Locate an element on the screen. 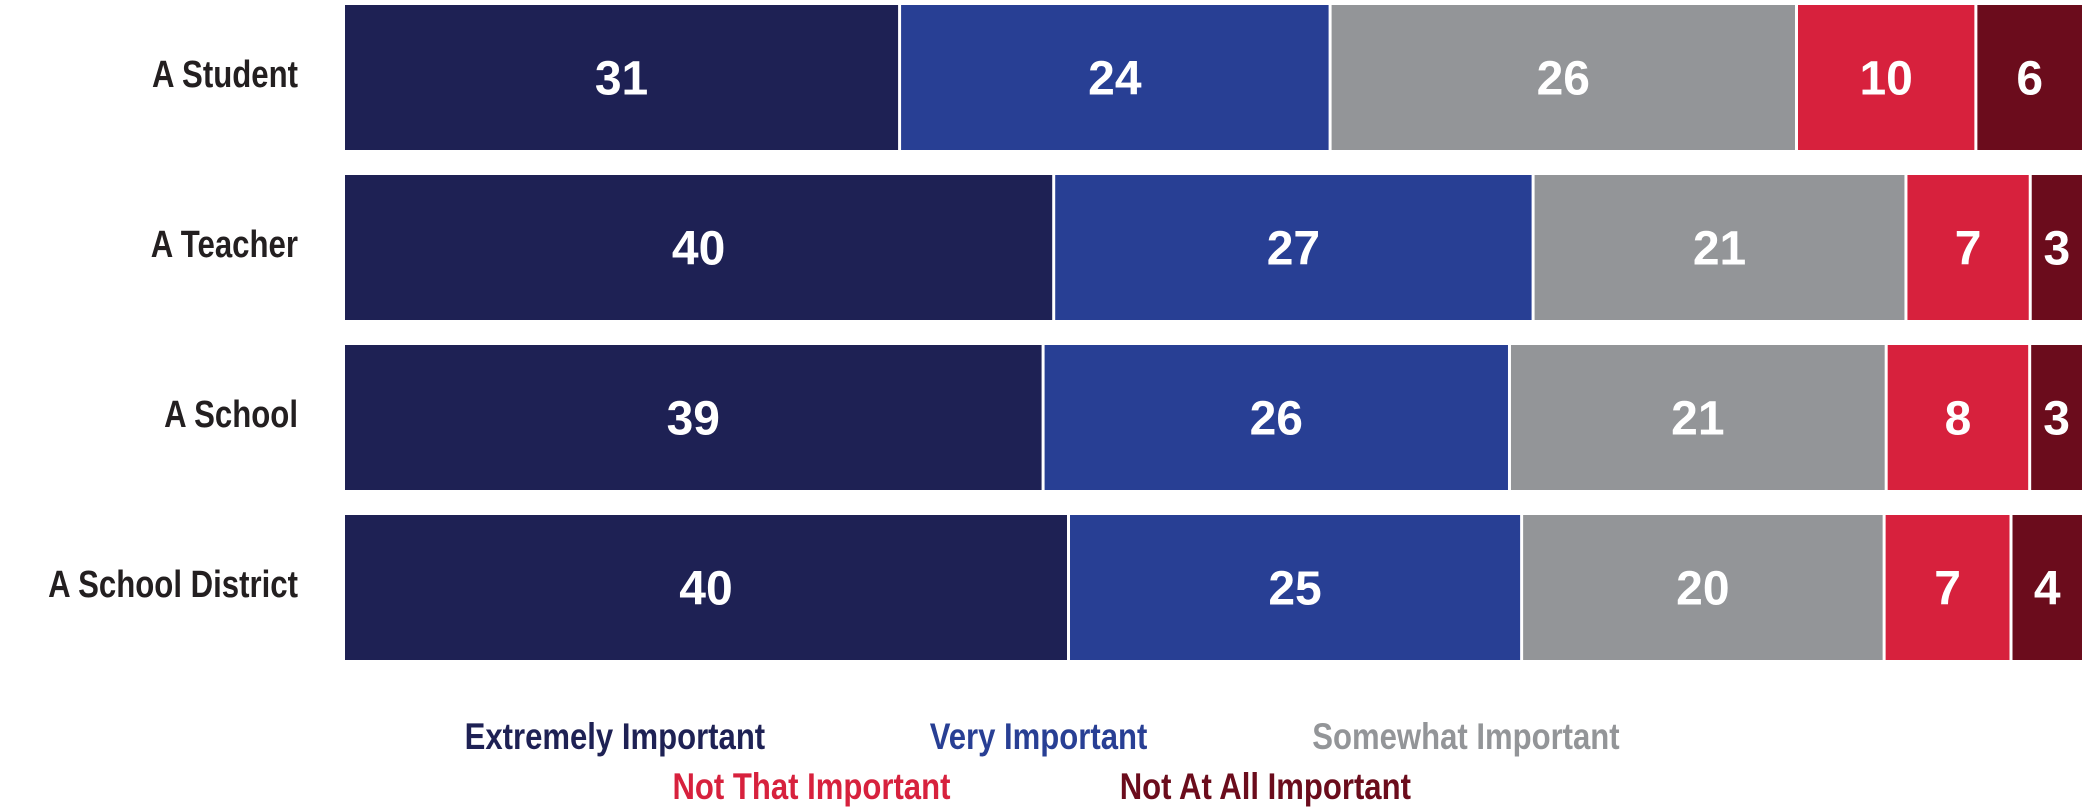  data-label: 8 is located at coordinates (1958, 419).